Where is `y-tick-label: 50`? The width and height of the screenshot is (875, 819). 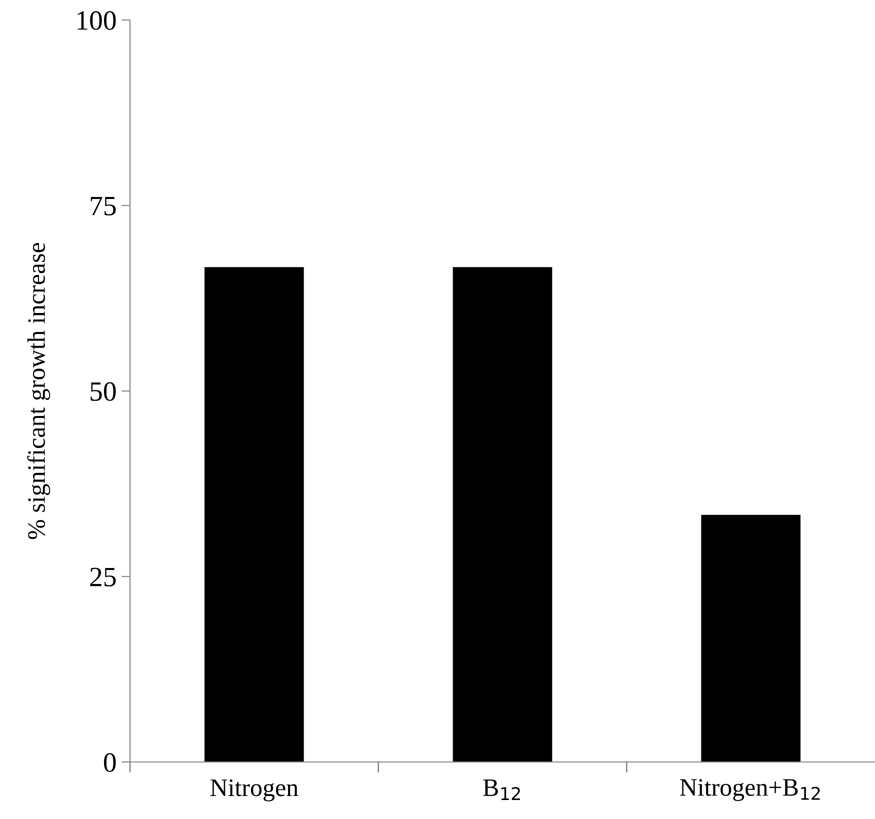
y-tick-label: 50 is located at coordinates (103, 391).